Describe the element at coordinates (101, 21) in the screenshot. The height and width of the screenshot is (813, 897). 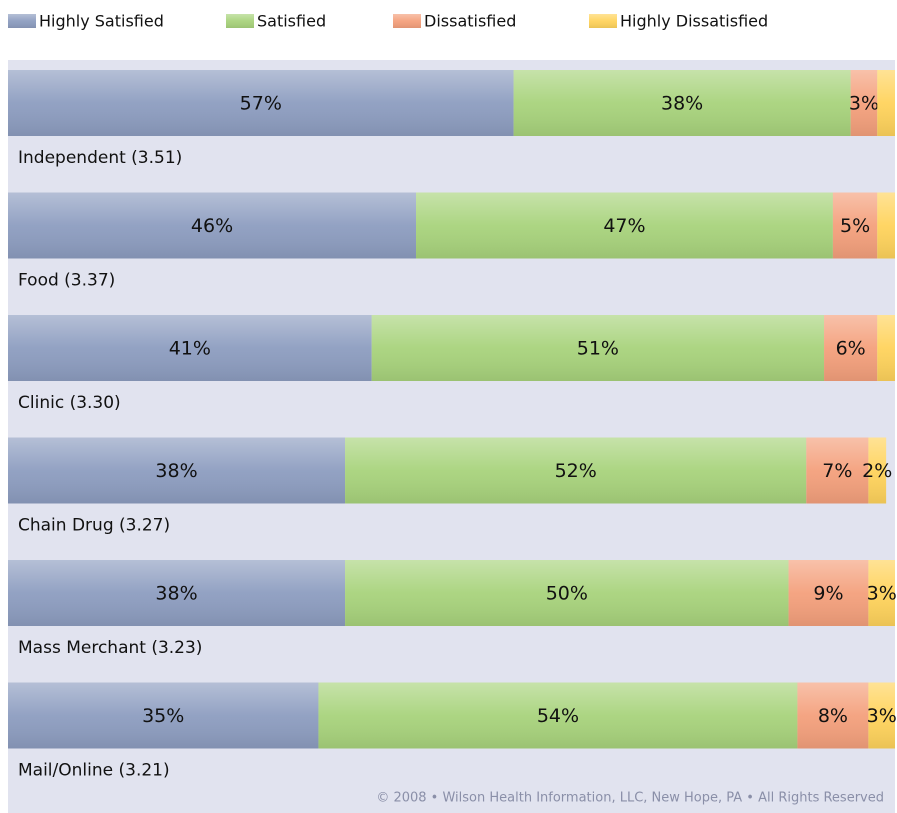
I see `legend-label: Highly Satisfied` at that location.